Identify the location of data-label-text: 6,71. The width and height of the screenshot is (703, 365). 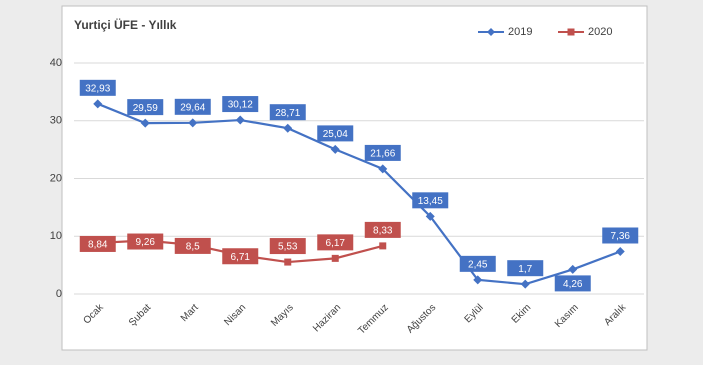
(241, 257).